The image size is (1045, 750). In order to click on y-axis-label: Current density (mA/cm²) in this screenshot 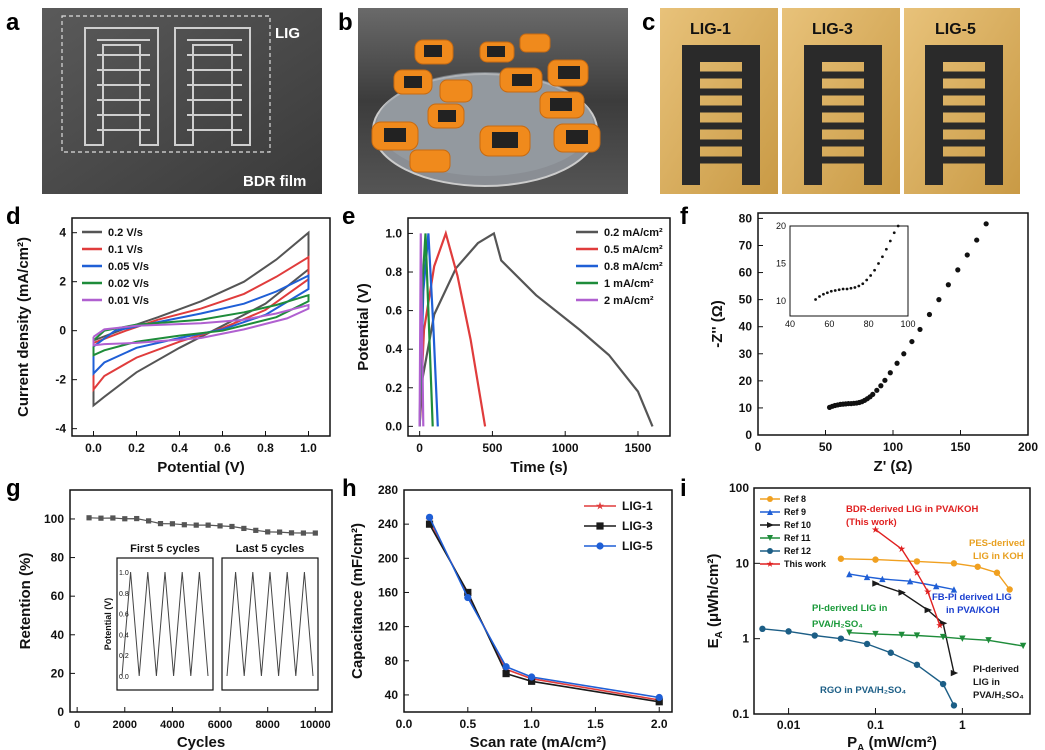, I will do `click(23, 327)`.